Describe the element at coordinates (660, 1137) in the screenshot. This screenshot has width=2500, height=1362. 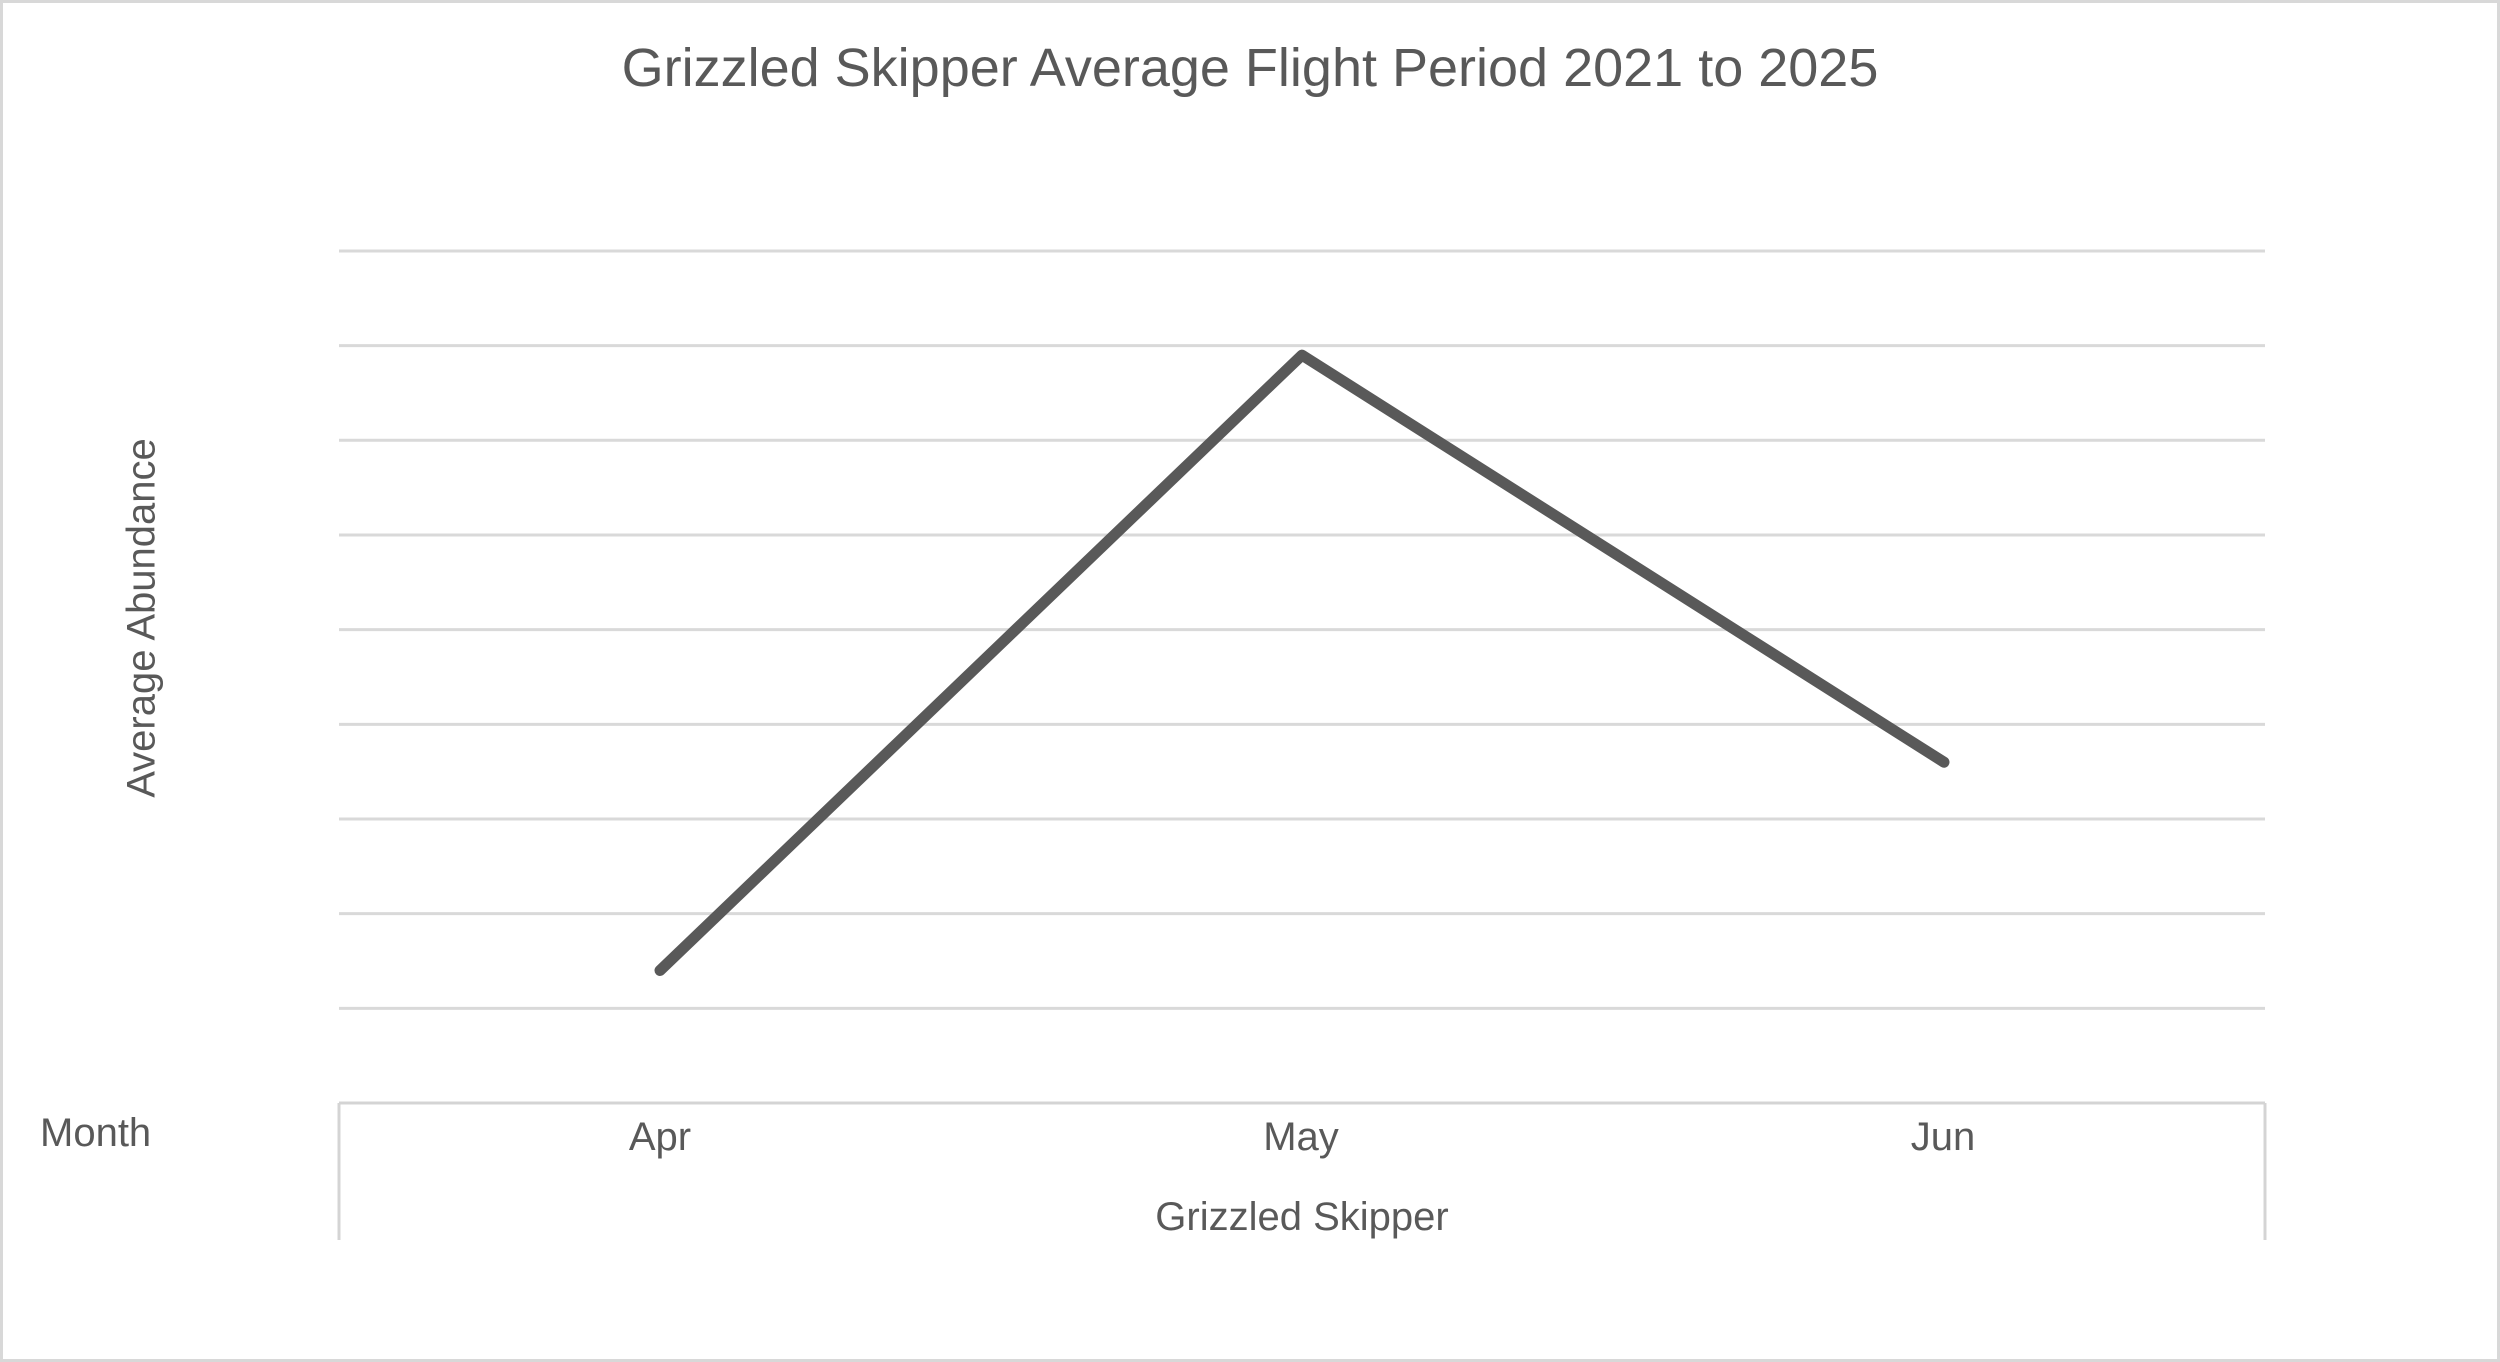
I see `category-label-apr: Apr` at that location.